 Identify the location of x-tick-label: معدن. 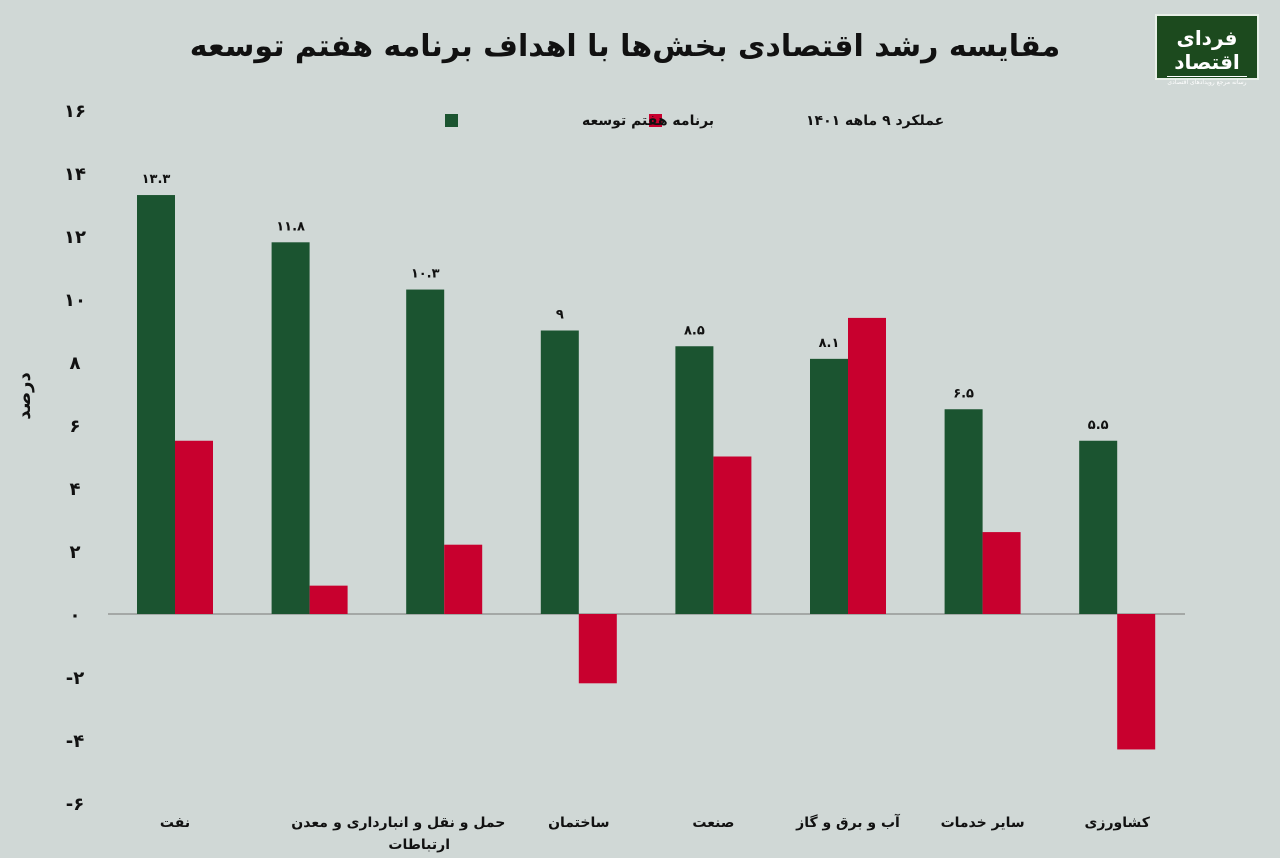
(309, 823).